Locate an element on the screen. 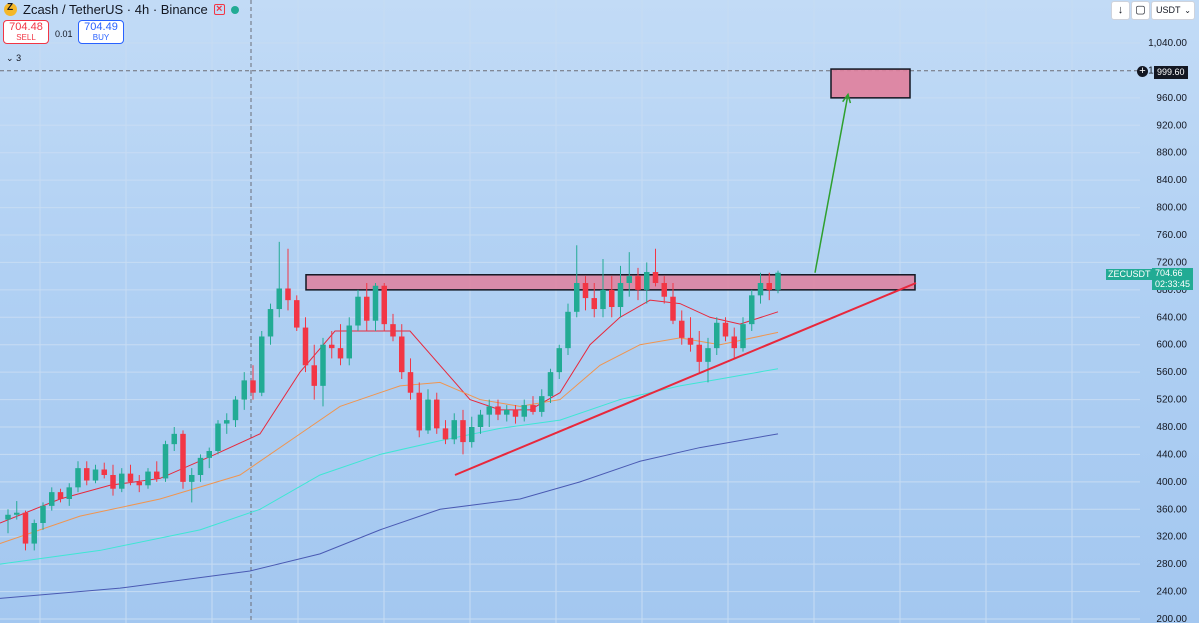  price-scale-tick: 280.00 is located at coordinates (1171, 564).